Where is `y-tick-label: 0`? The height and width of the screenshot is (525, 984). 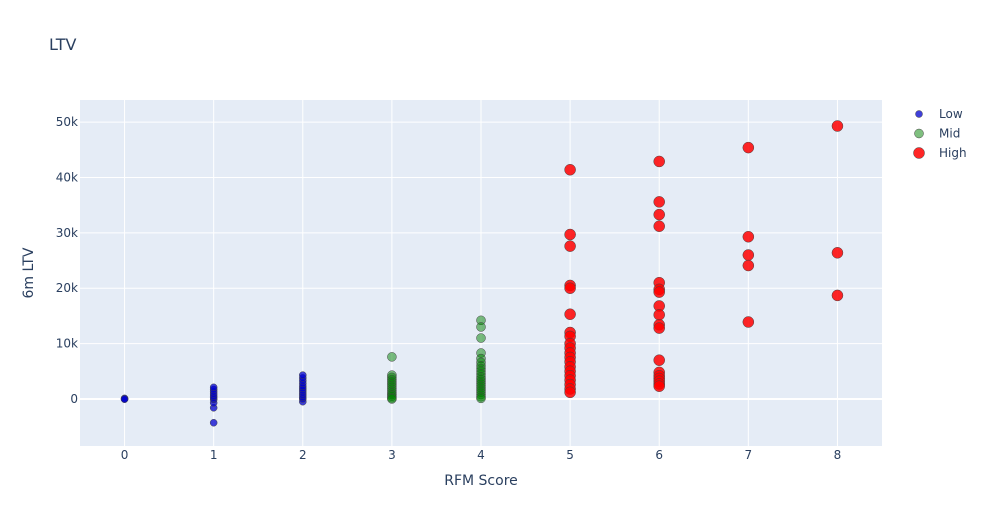 y-tick-label: 0 is located at coordinates (74, 399).